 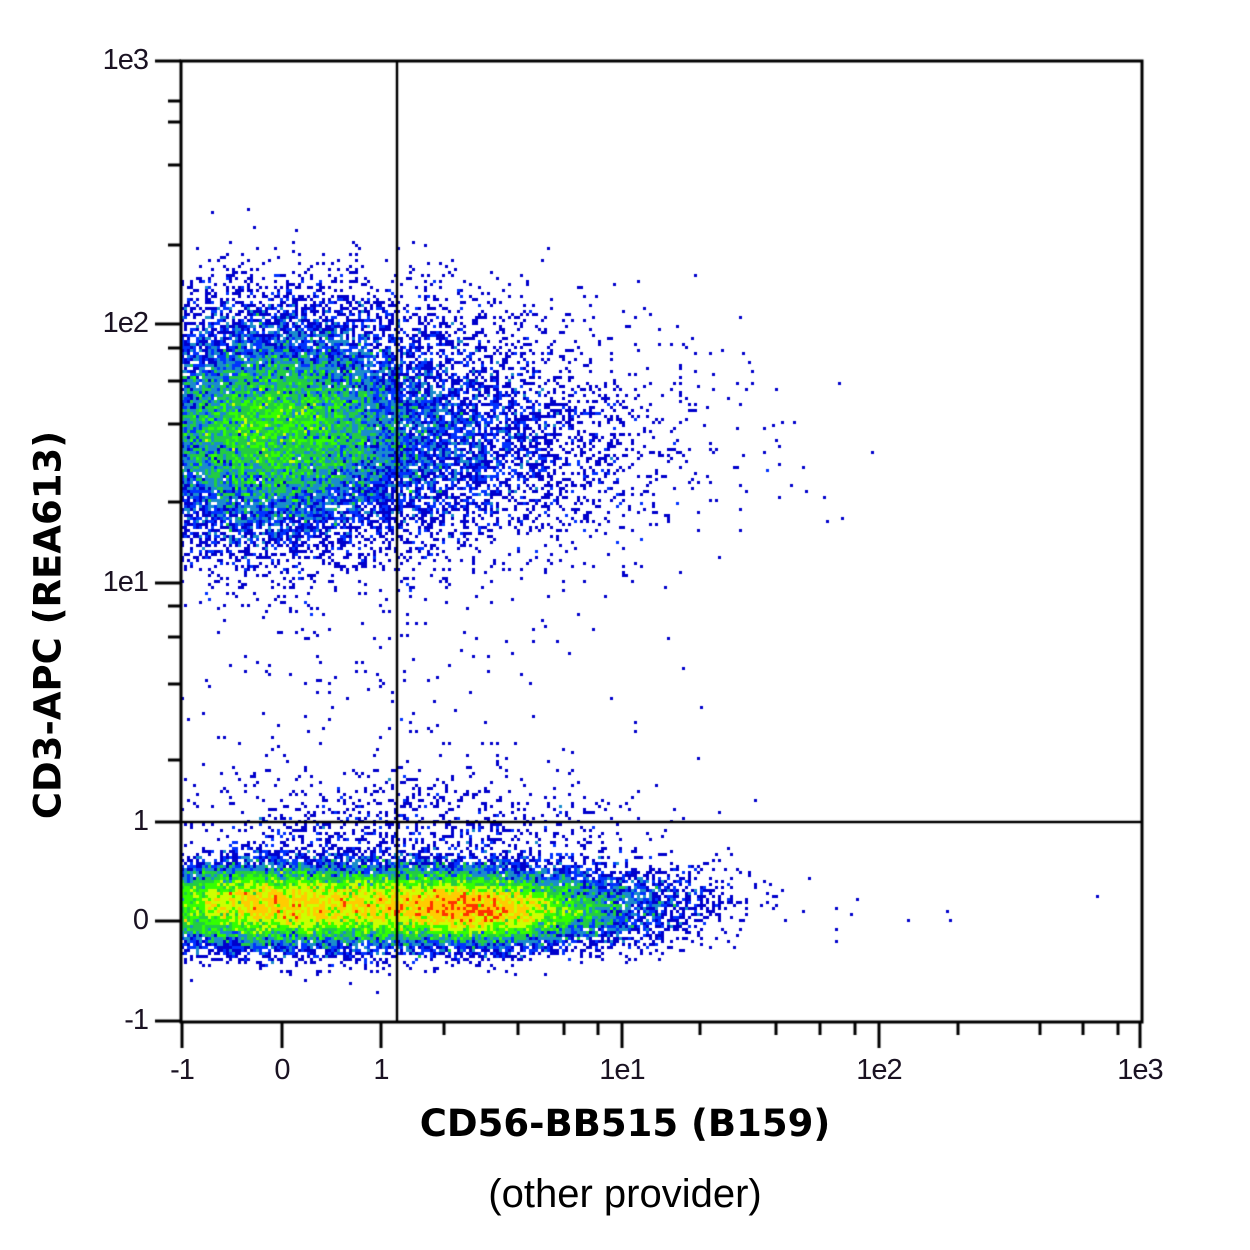 What do you see at coordinates (140, 920) in the screenshot?
I see `y-tick-label: 0` at bounding box center [140, 920].